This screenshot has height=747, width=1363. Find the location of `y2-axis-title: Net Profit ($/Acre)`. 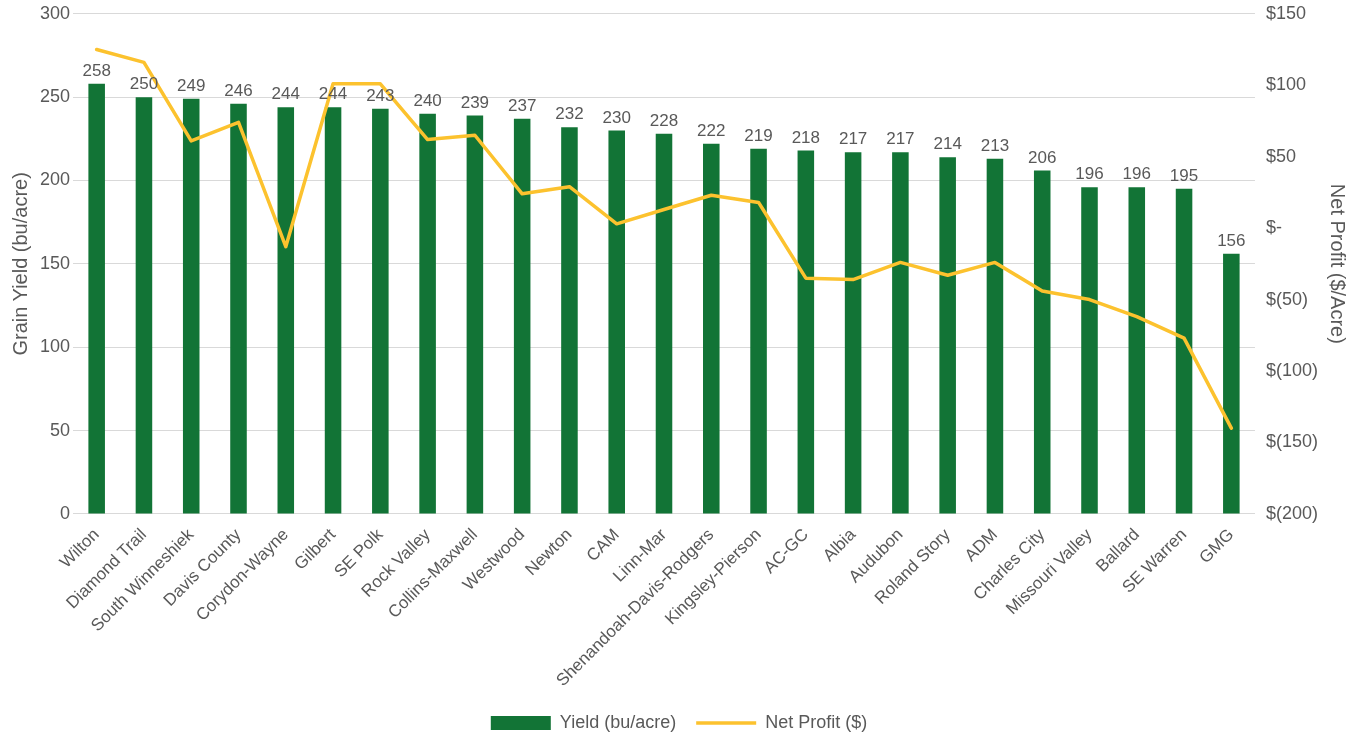

y2-axis-title: Net Profit ($/Acre) is located at coordinates (1338, 263).